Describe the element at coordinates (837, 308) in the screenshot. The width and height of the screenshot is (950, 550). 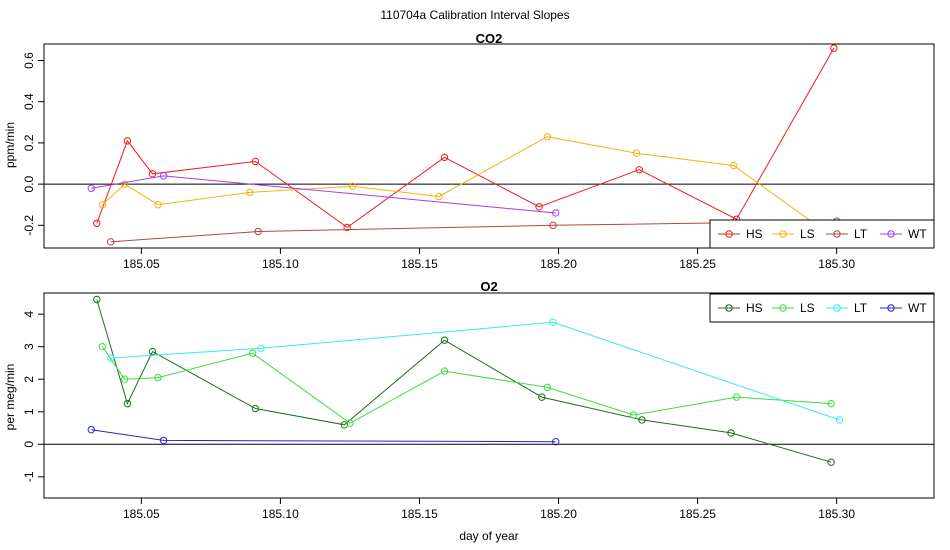
I see `o2-legend-lt-swatch-point` at that location.